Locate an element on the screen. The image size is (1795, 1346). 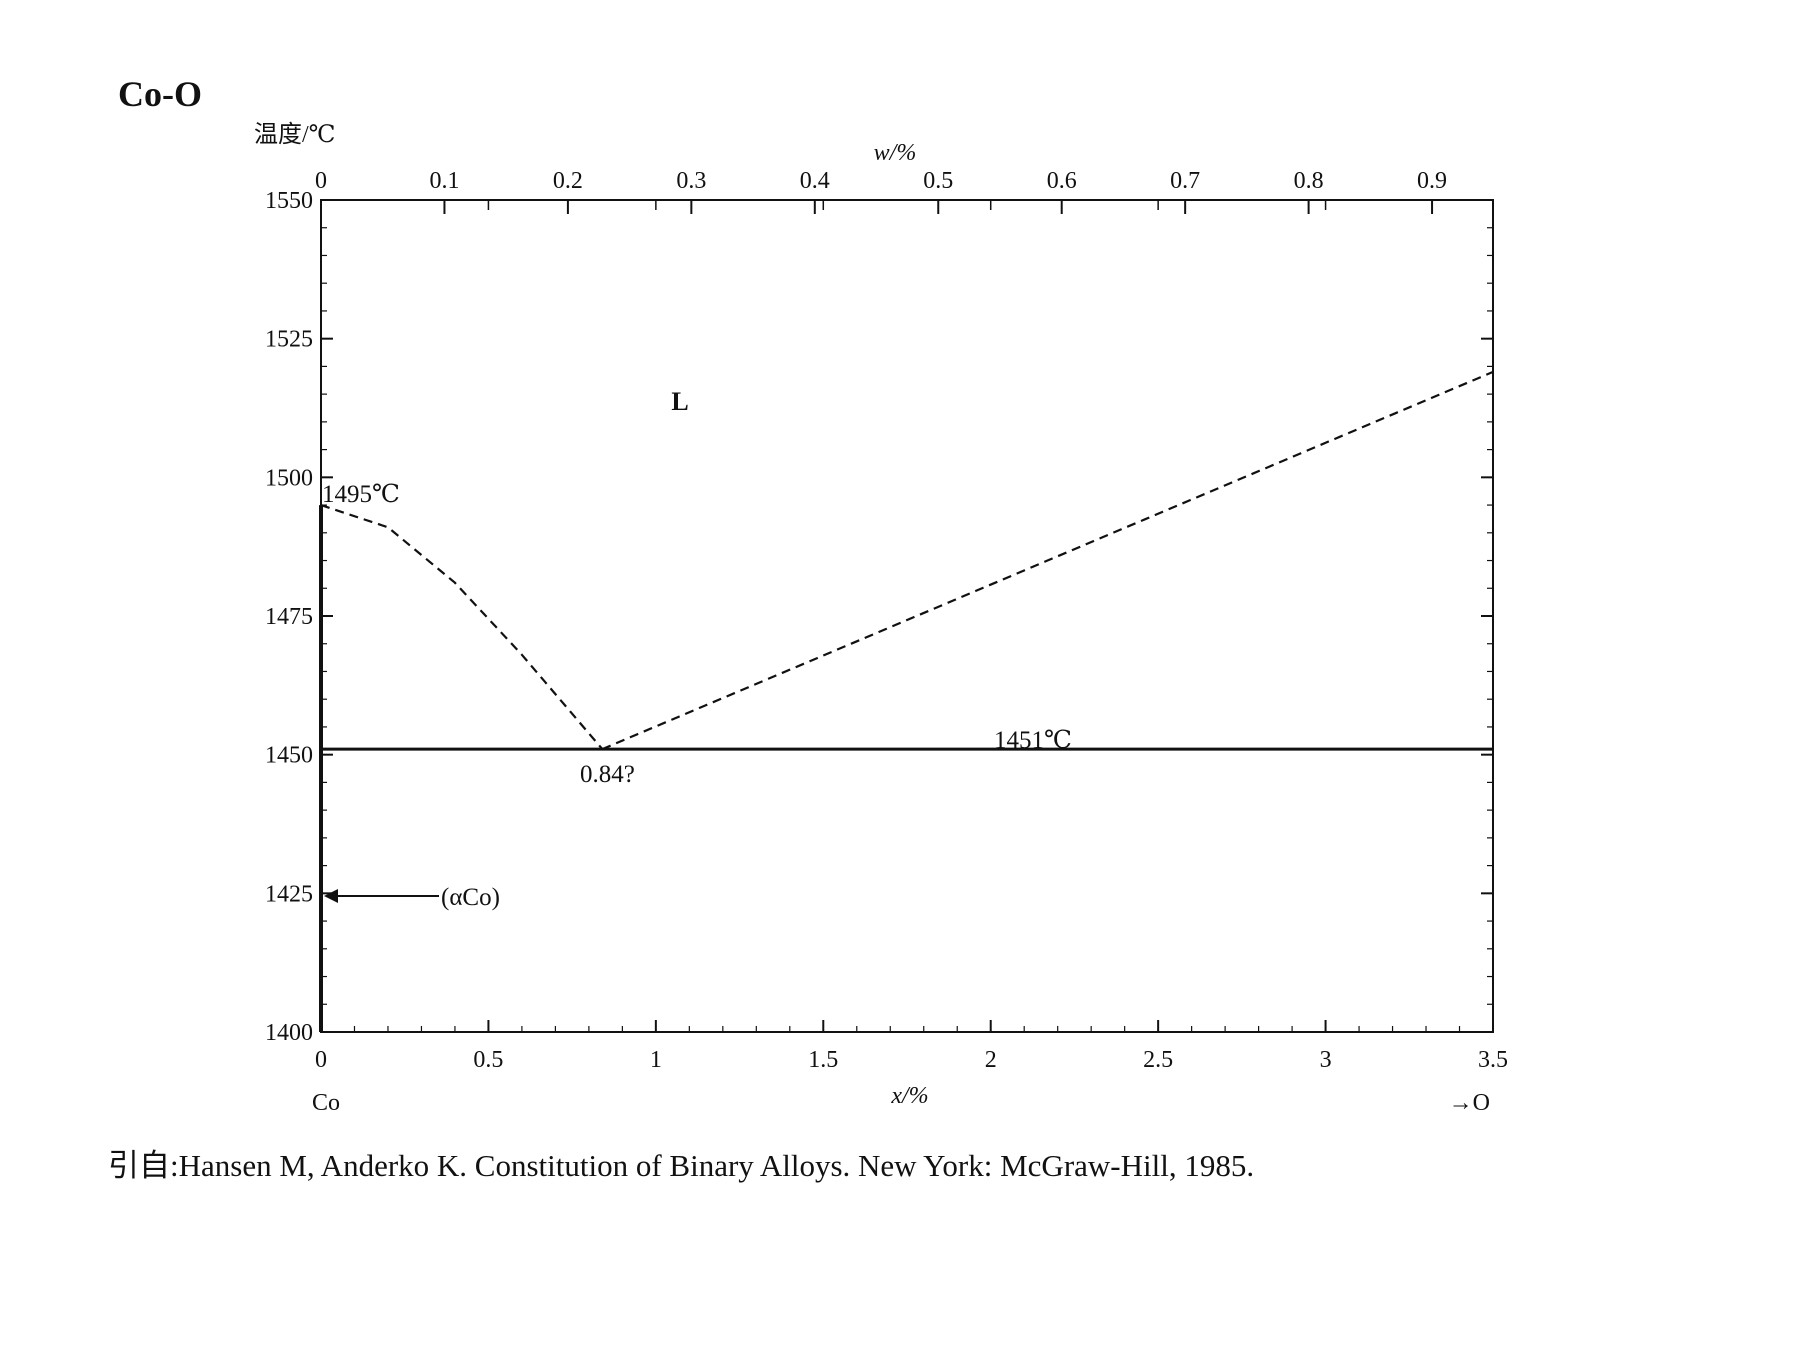
x2-tick-label: 0.2 is located at coordinates (568, 181).